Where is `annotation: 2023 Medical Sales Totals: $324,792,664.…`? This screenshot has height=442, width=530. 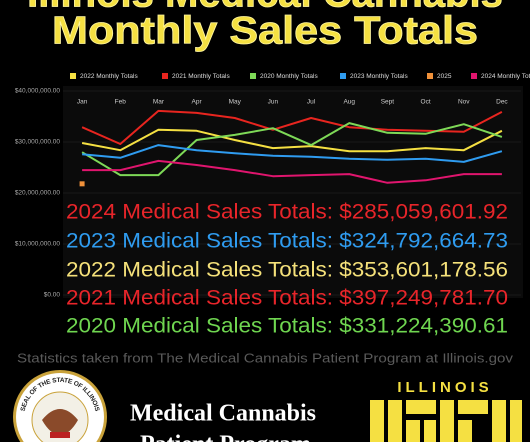
annotation: 2023 Medical Sales Totals: $324,792,664.… is located at coordinates (287, 241).